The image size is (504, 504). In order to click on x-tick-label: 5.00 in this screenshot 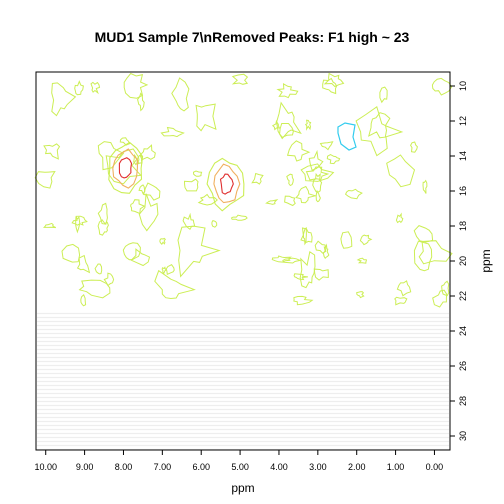, I will do `click(240, 467)`.